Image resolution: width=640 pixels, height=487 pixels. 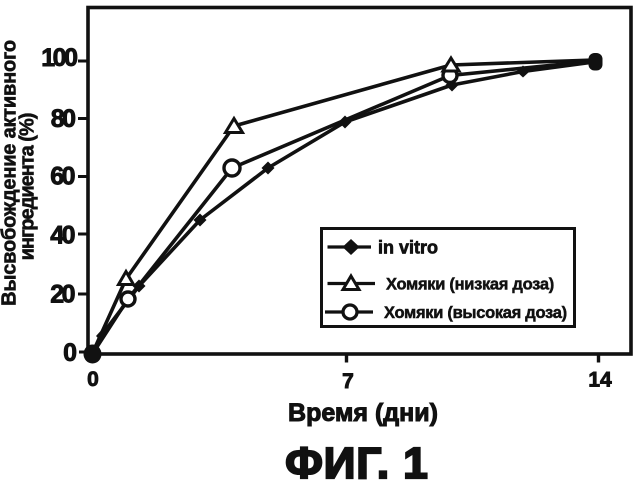 I want to click on svg-text: in vitro, so click(x=408, y=248).